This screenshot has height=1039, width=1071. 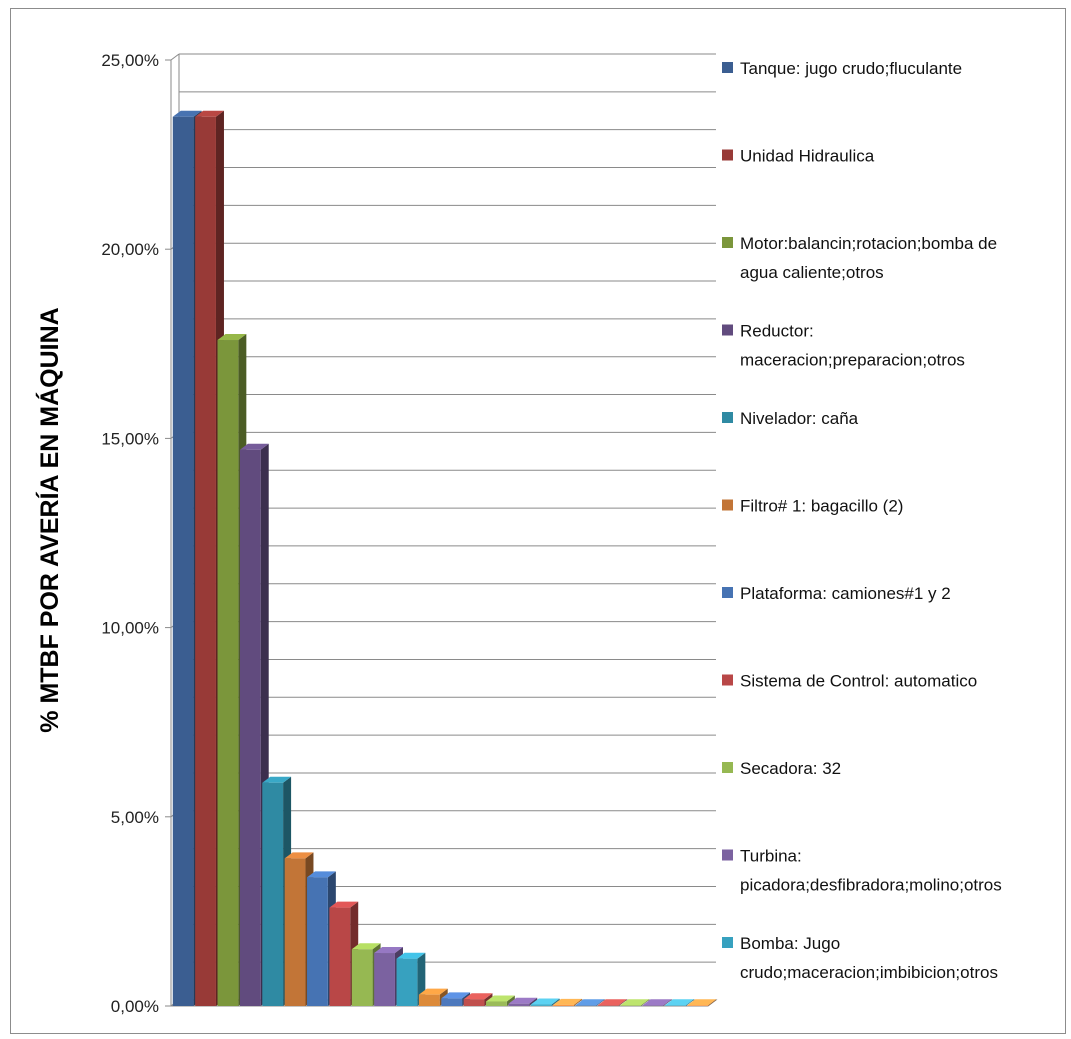 What do you see at coordinates (851, 68) in the screenshot?
I see `legend-label: Tanque: jugo crudo;fluculante` at bounding box center [851, 68].